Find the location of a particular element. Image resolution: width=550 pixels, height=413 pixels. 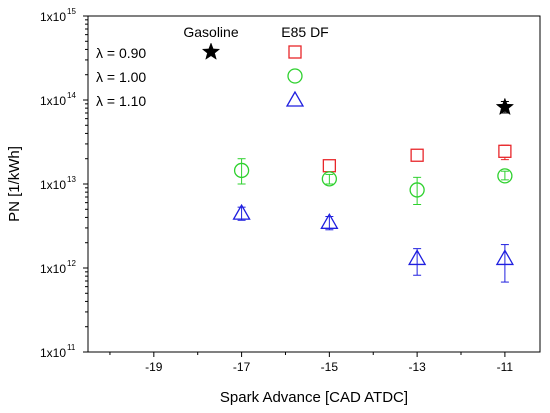

data-point-star is located at coordinates (505, 106).